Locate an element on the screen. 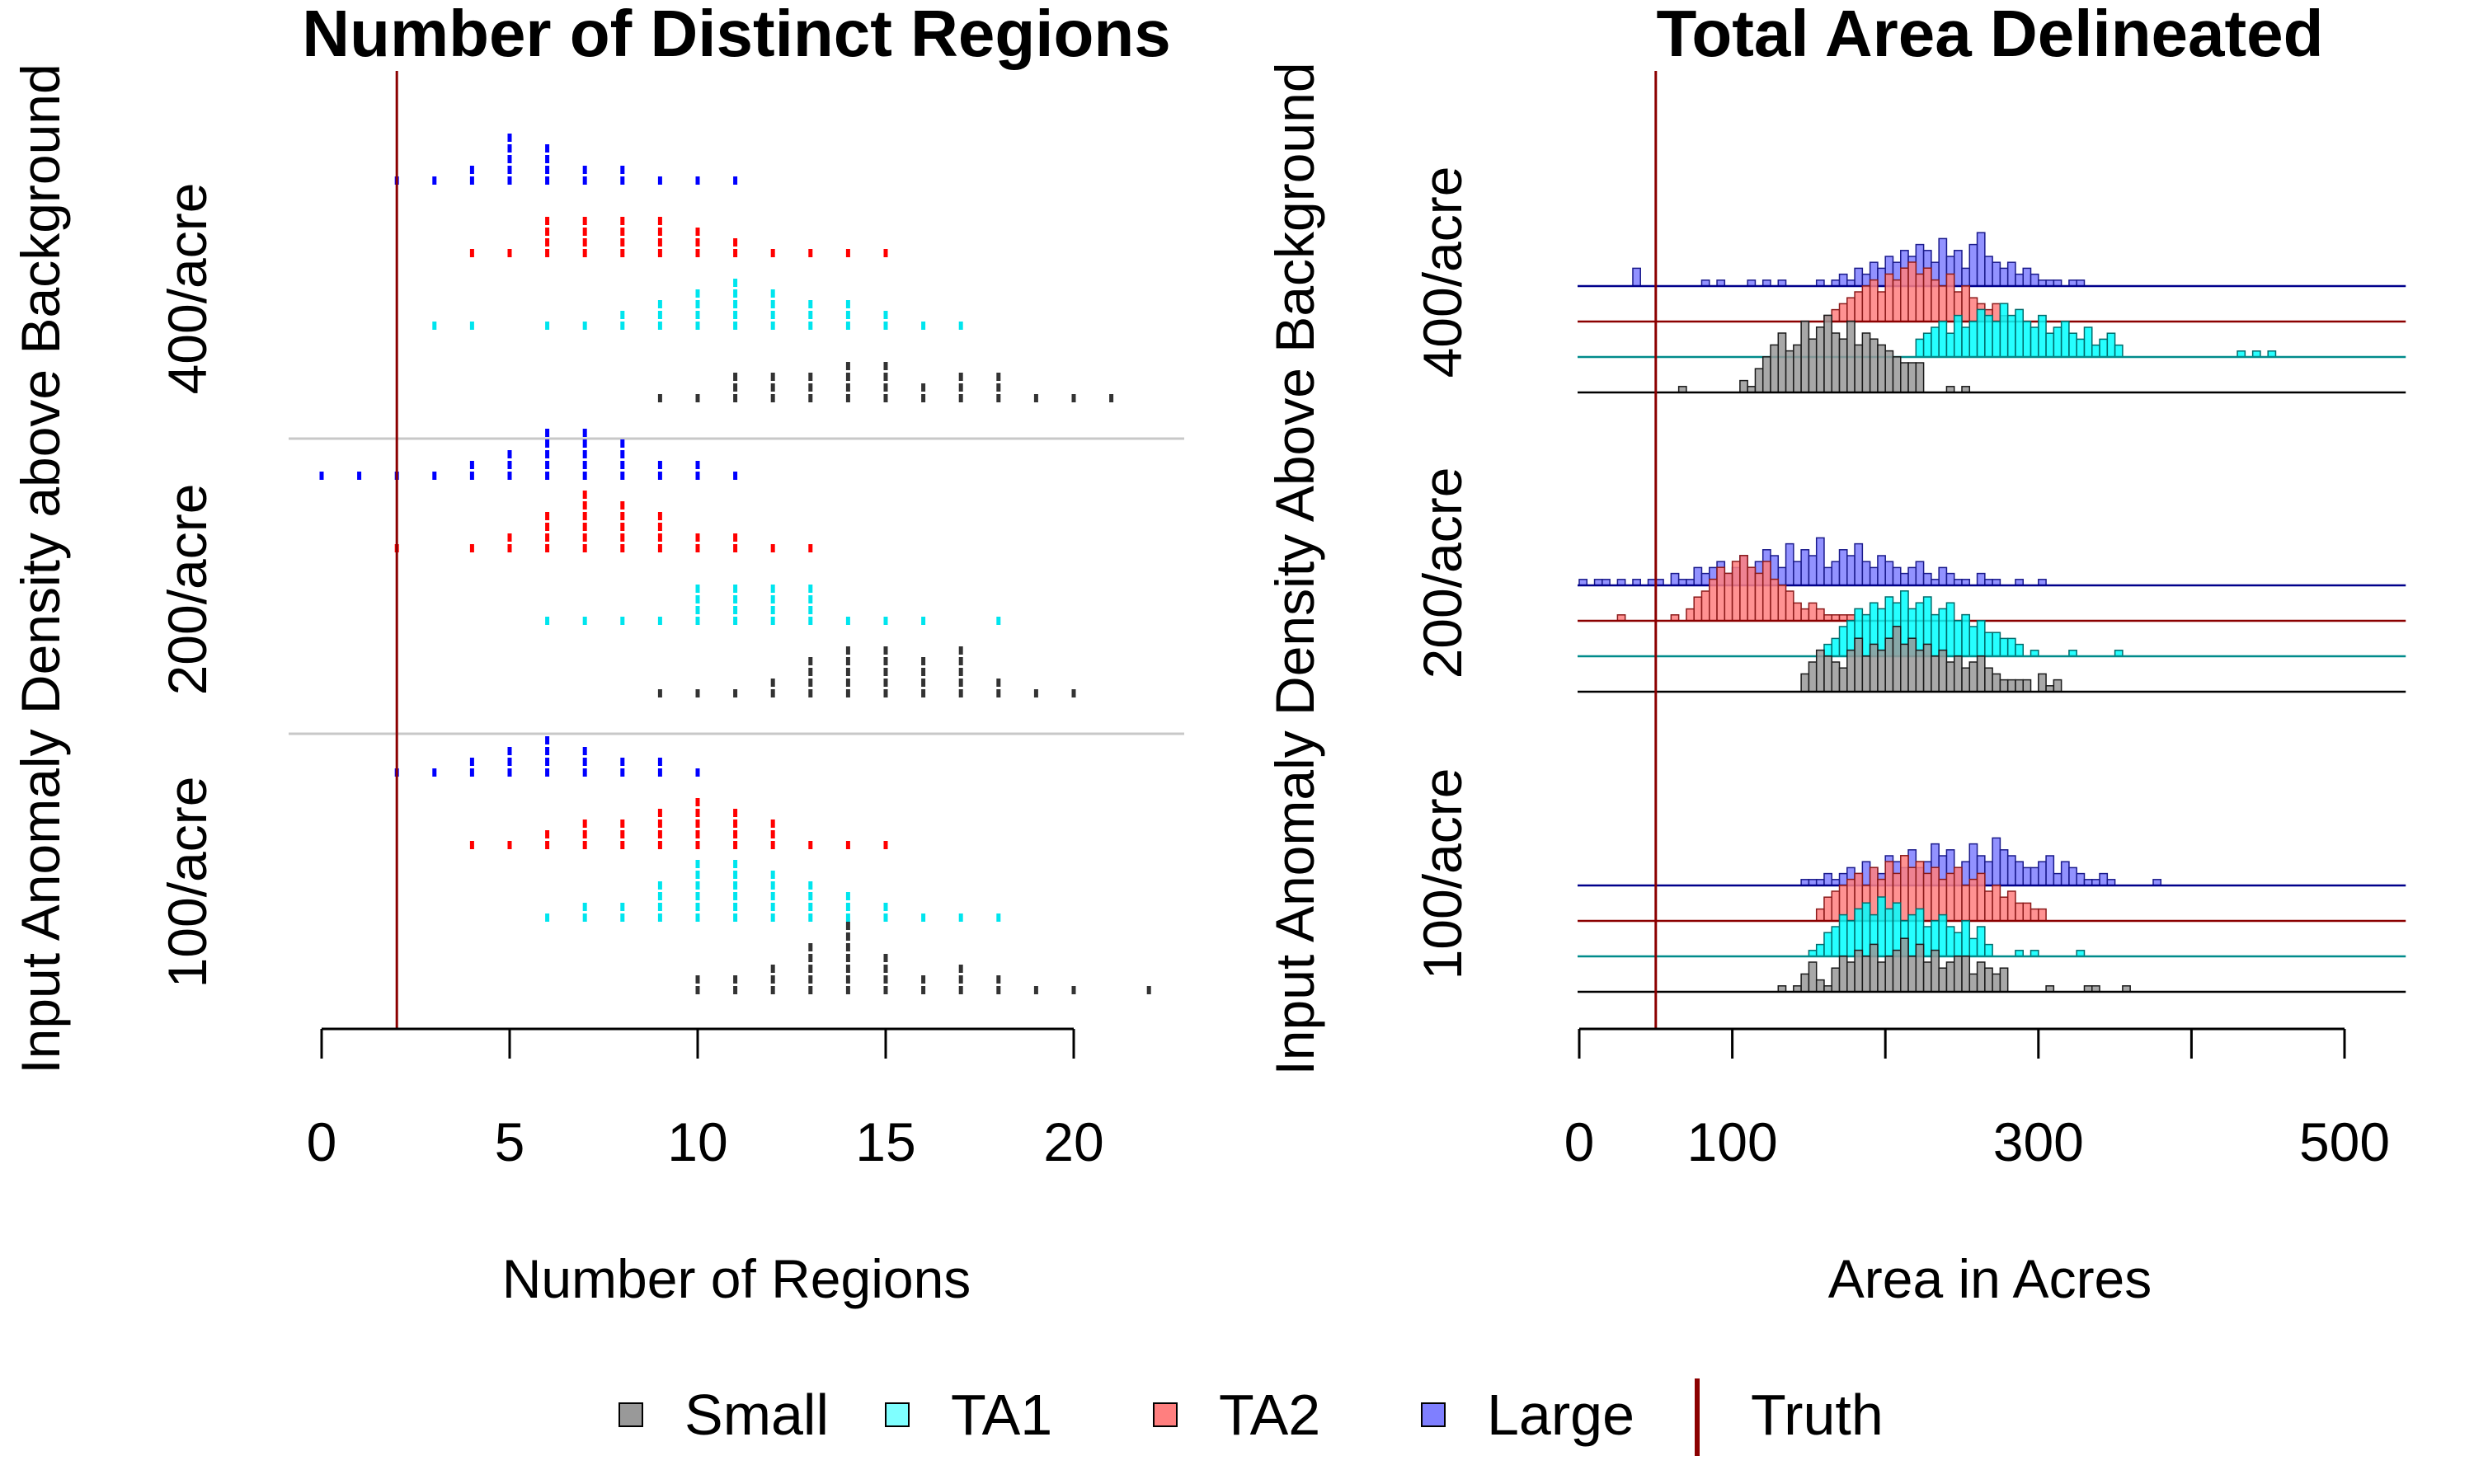  right-group-label-100: 100/acre is located at coordinates (1442, 874).